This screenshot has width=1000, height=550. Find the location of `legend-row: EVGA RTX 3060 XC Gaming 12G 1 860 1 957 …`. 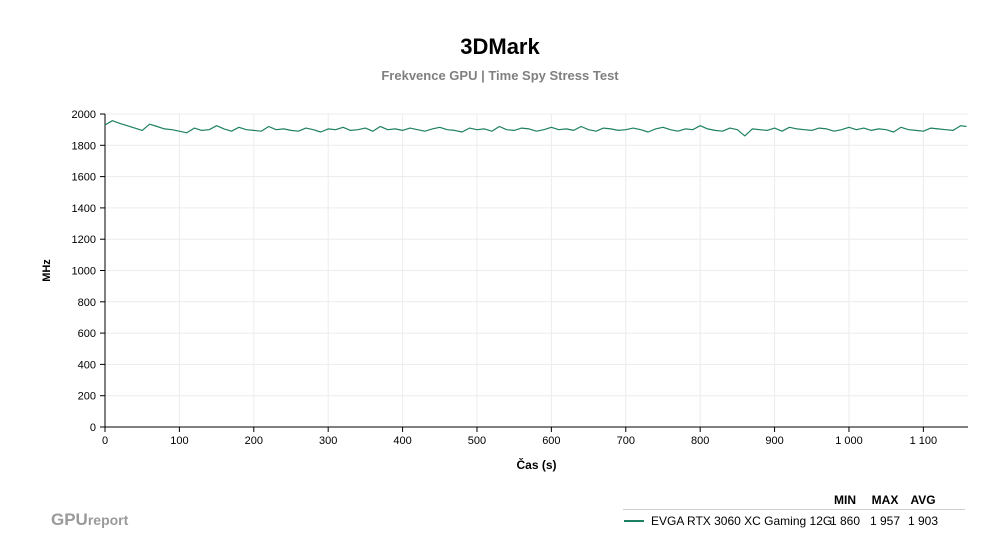

legend-row: EVGA RTX 3060 XC Gaming 12G 1 860 1 957 … is located at coordinates (794, 520).